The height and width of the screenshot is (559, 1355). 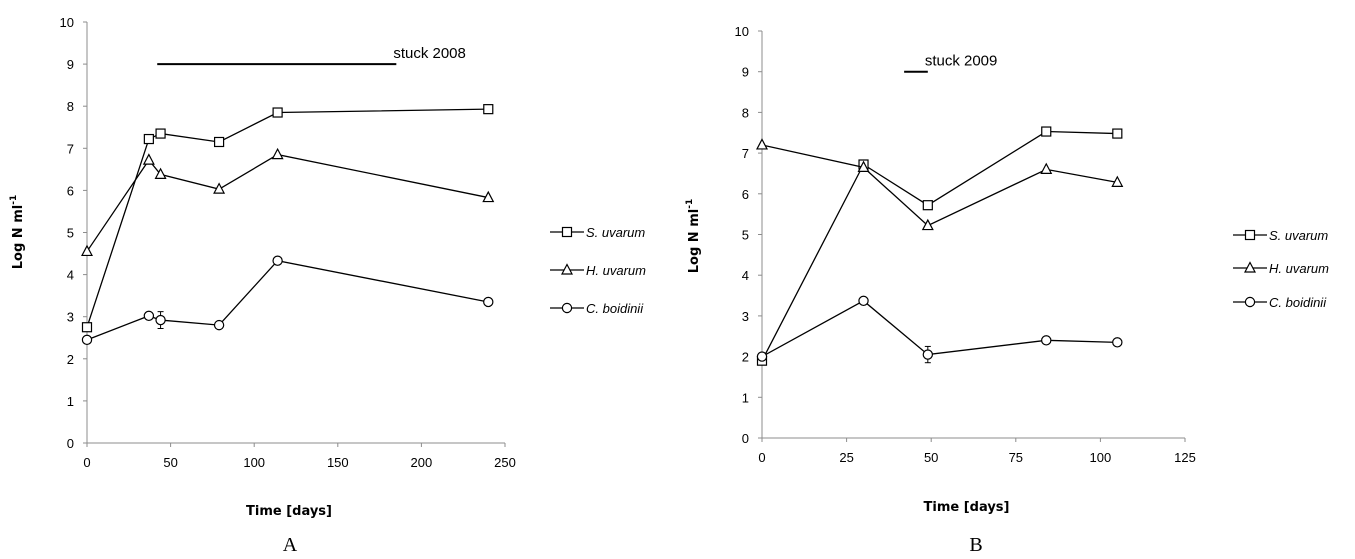 What do you see at coordinates (975, 545) in the screenshot?
I see `panel-letter: B` at bounding box center [975, 545].